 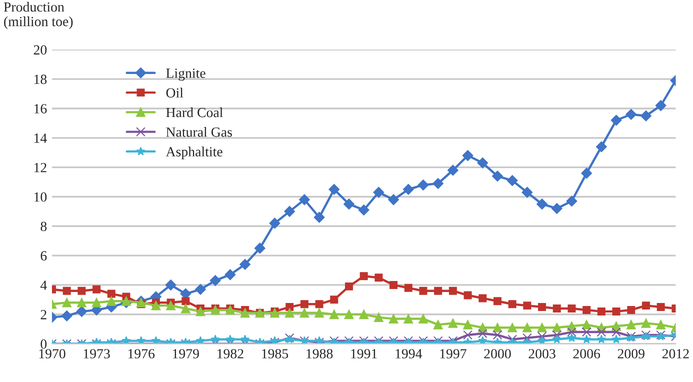 What do you see at coordinates (43, 256) in the screenshot?
I see `y-tick-label: 6` at bounding box center [43, 256].